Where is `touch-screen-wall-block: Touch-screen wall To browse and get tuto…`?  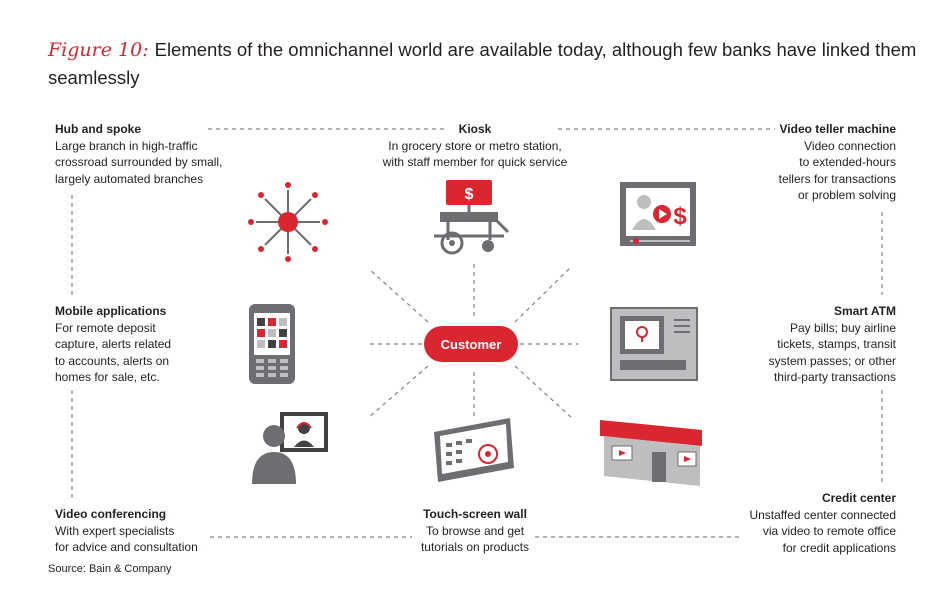 touch-screen-wall-block: Touch-screen wall To browse and get tuto… is located at coordinates (475, 531).